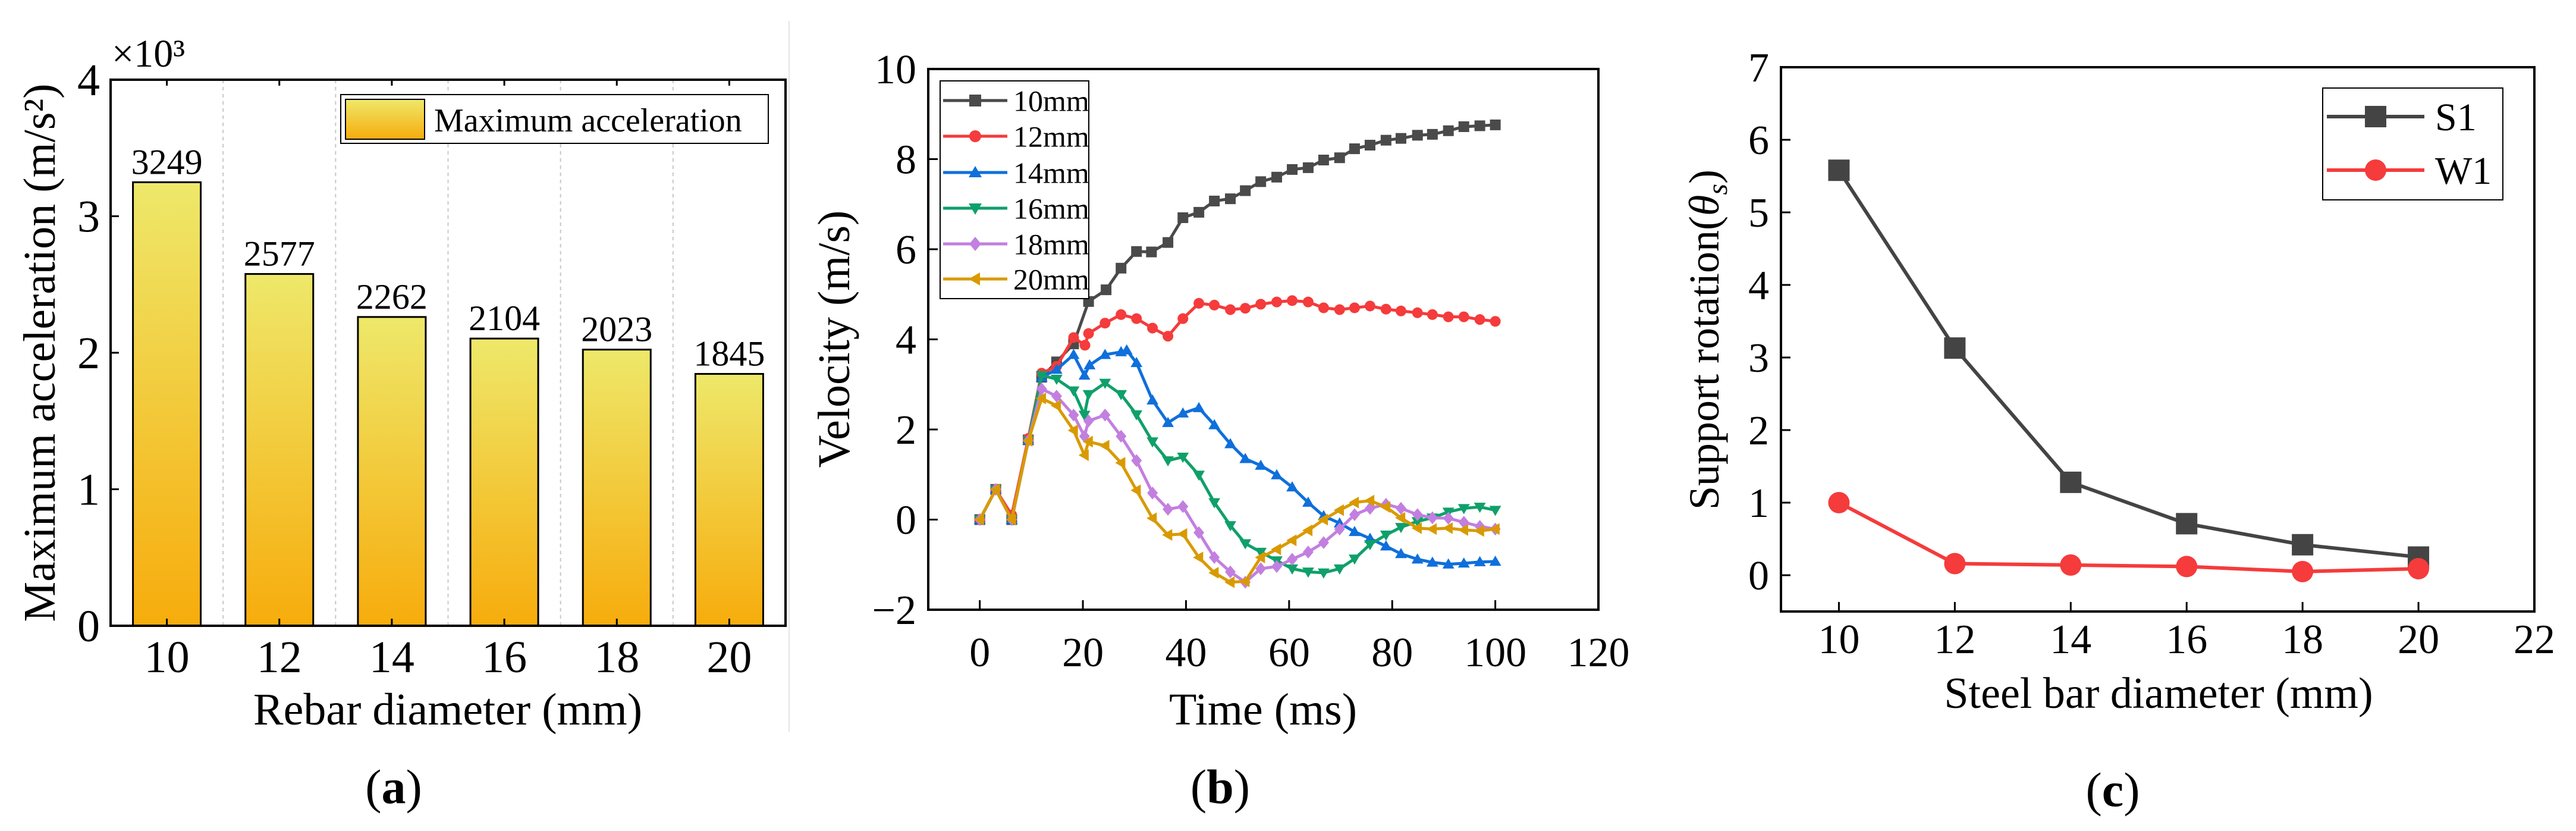 The image size is (2576, 831). I want to click on panel-caption-b: (b), so click(1220, 787).